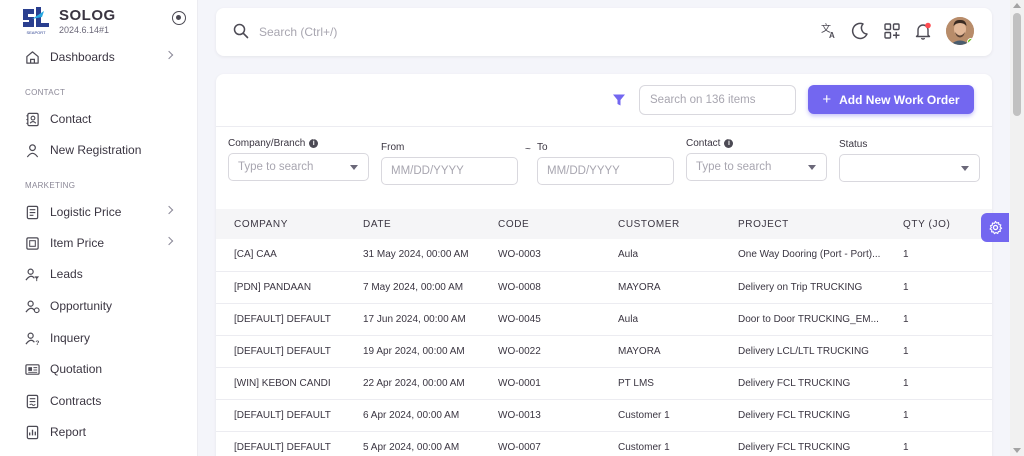  Describe the element at coordinates (703, 143) in the screenshot. I see `contact-label-text: Contact` at that location.